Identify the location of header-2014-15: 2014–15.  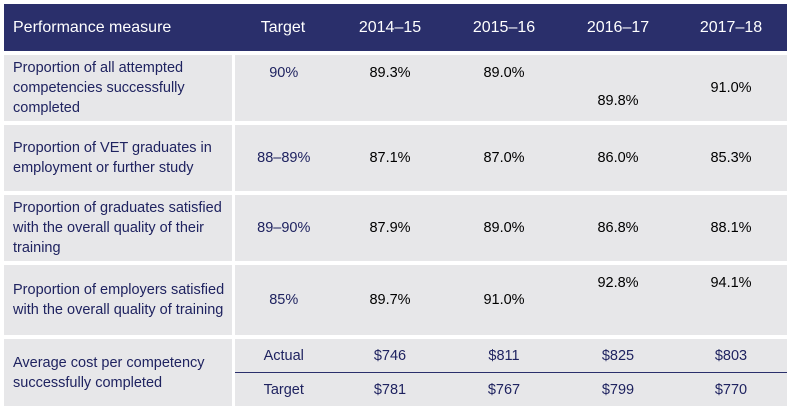
(390, 28).